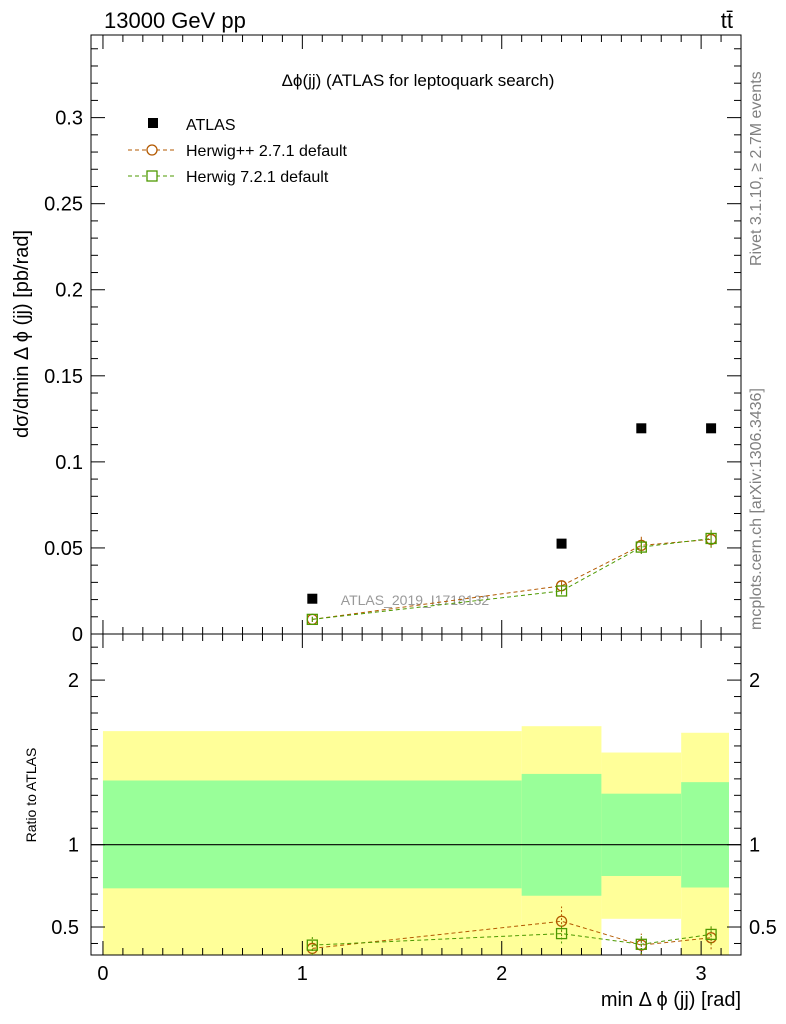 Image resolution: width=786 pixels, height=1024 pixels. Describe the element at coordinates (756, 168) in the screenshot. I see `rivet-label: Rivet 3.1.10, ≥ 2.7M events` at that location.